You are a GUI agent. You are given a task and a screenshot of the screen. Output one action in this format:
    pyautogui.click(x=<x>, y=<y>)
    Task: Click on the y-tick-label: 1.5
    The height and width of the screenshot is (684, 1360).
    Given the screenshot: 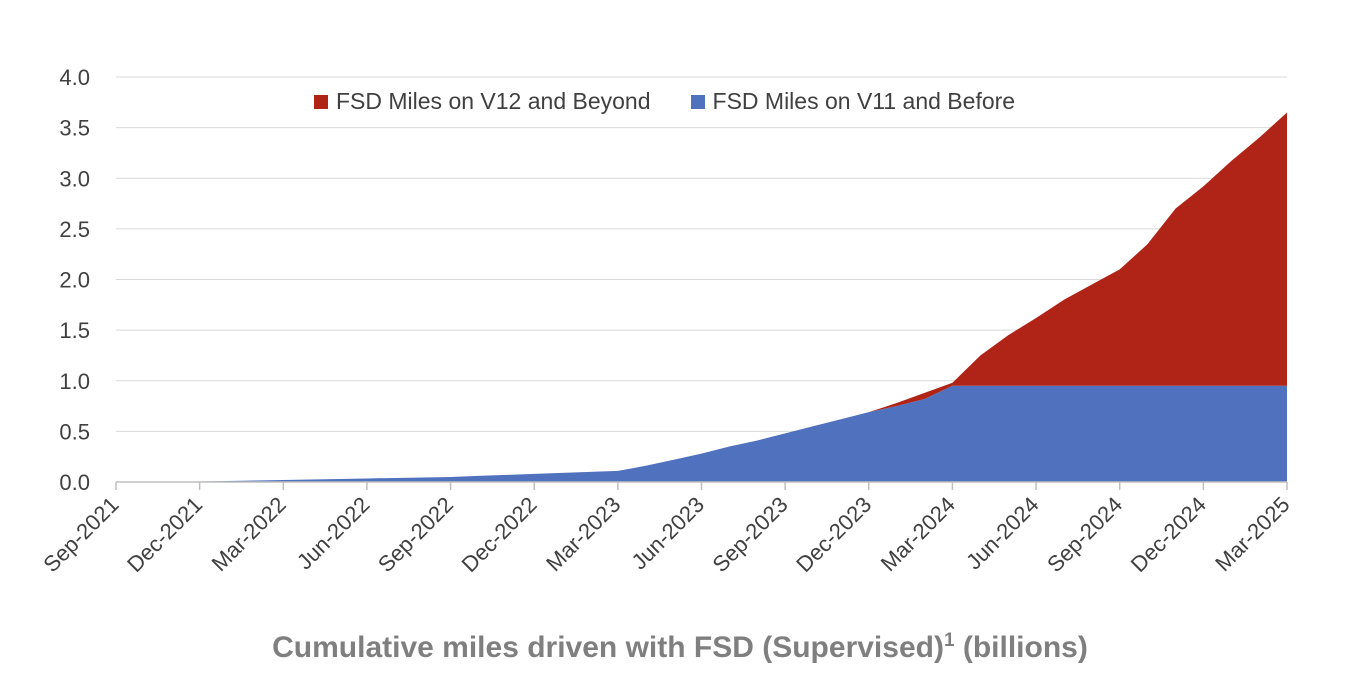 What is the action you would take?
    pyautogui.click(x=74, y=330)
    